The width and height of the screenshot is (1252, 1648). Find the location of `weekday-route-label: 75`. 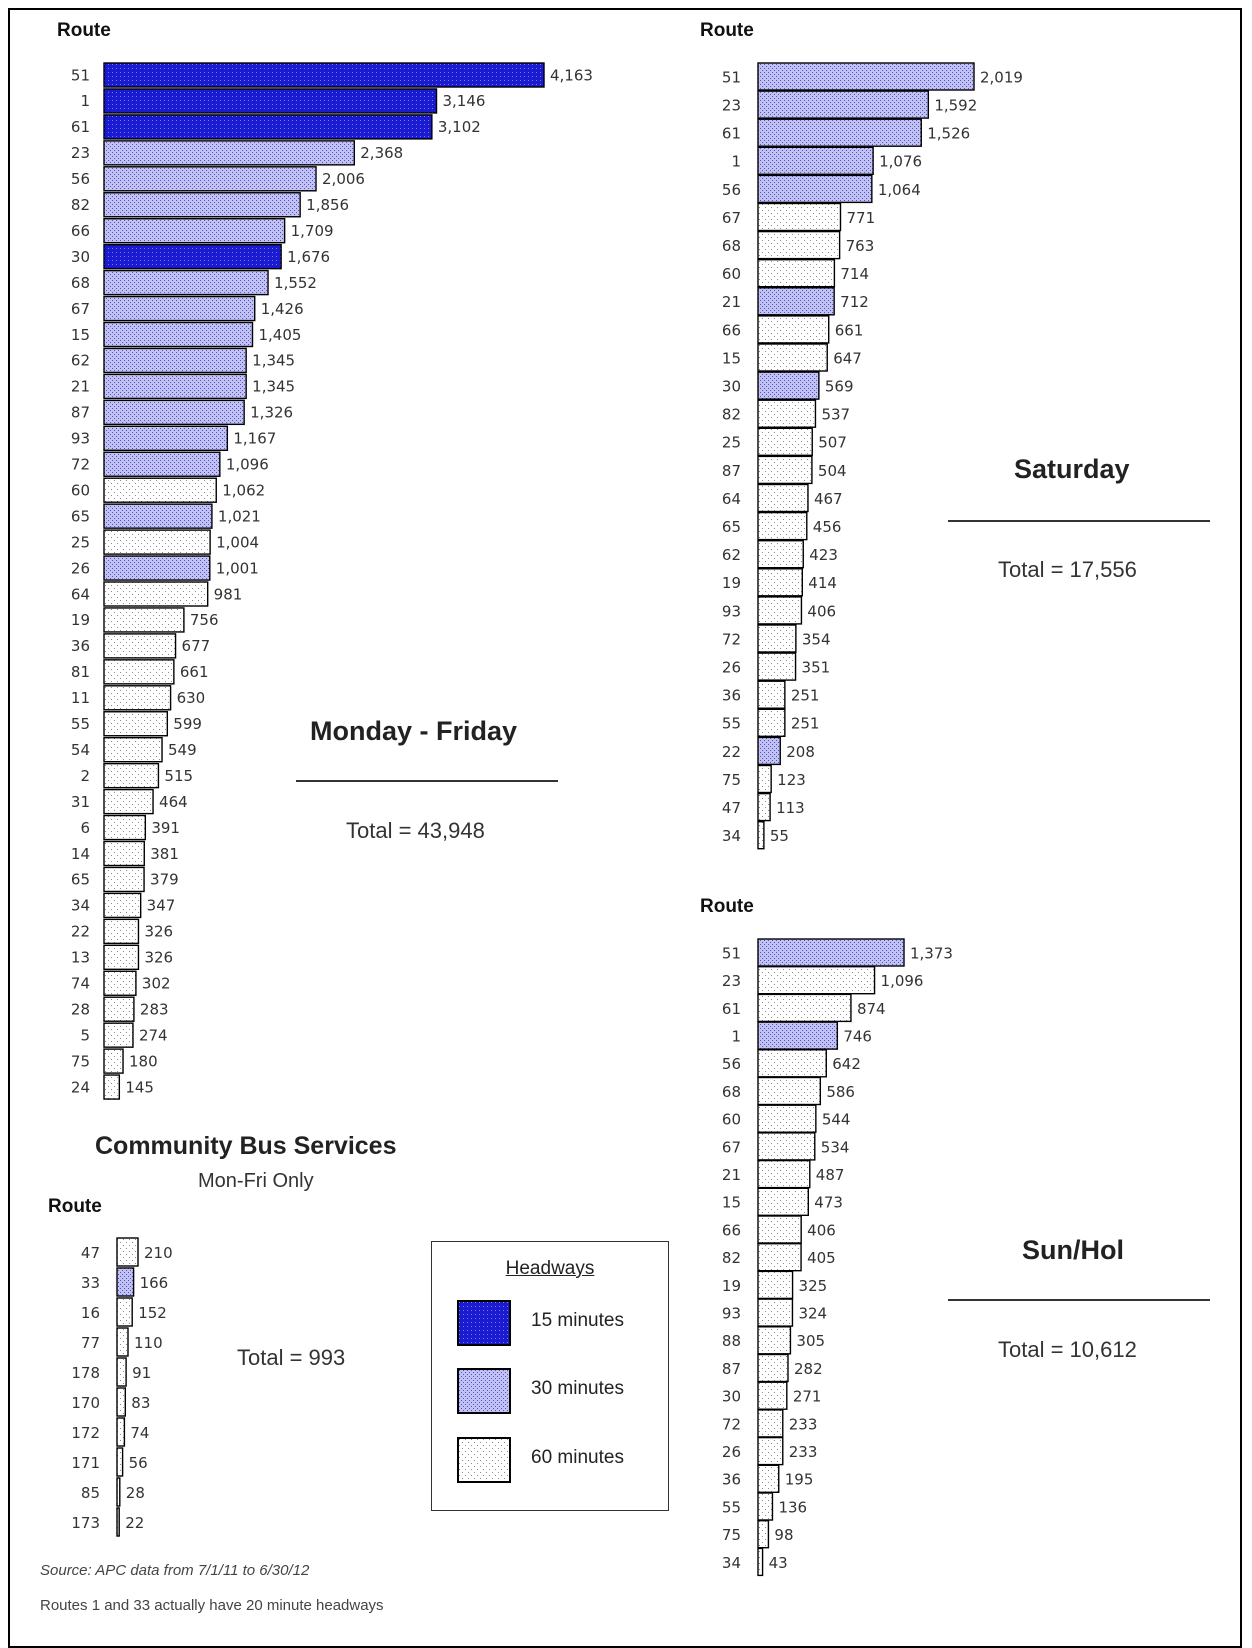

weekday-route-label: 75 is located at coordinates (80, 1061).